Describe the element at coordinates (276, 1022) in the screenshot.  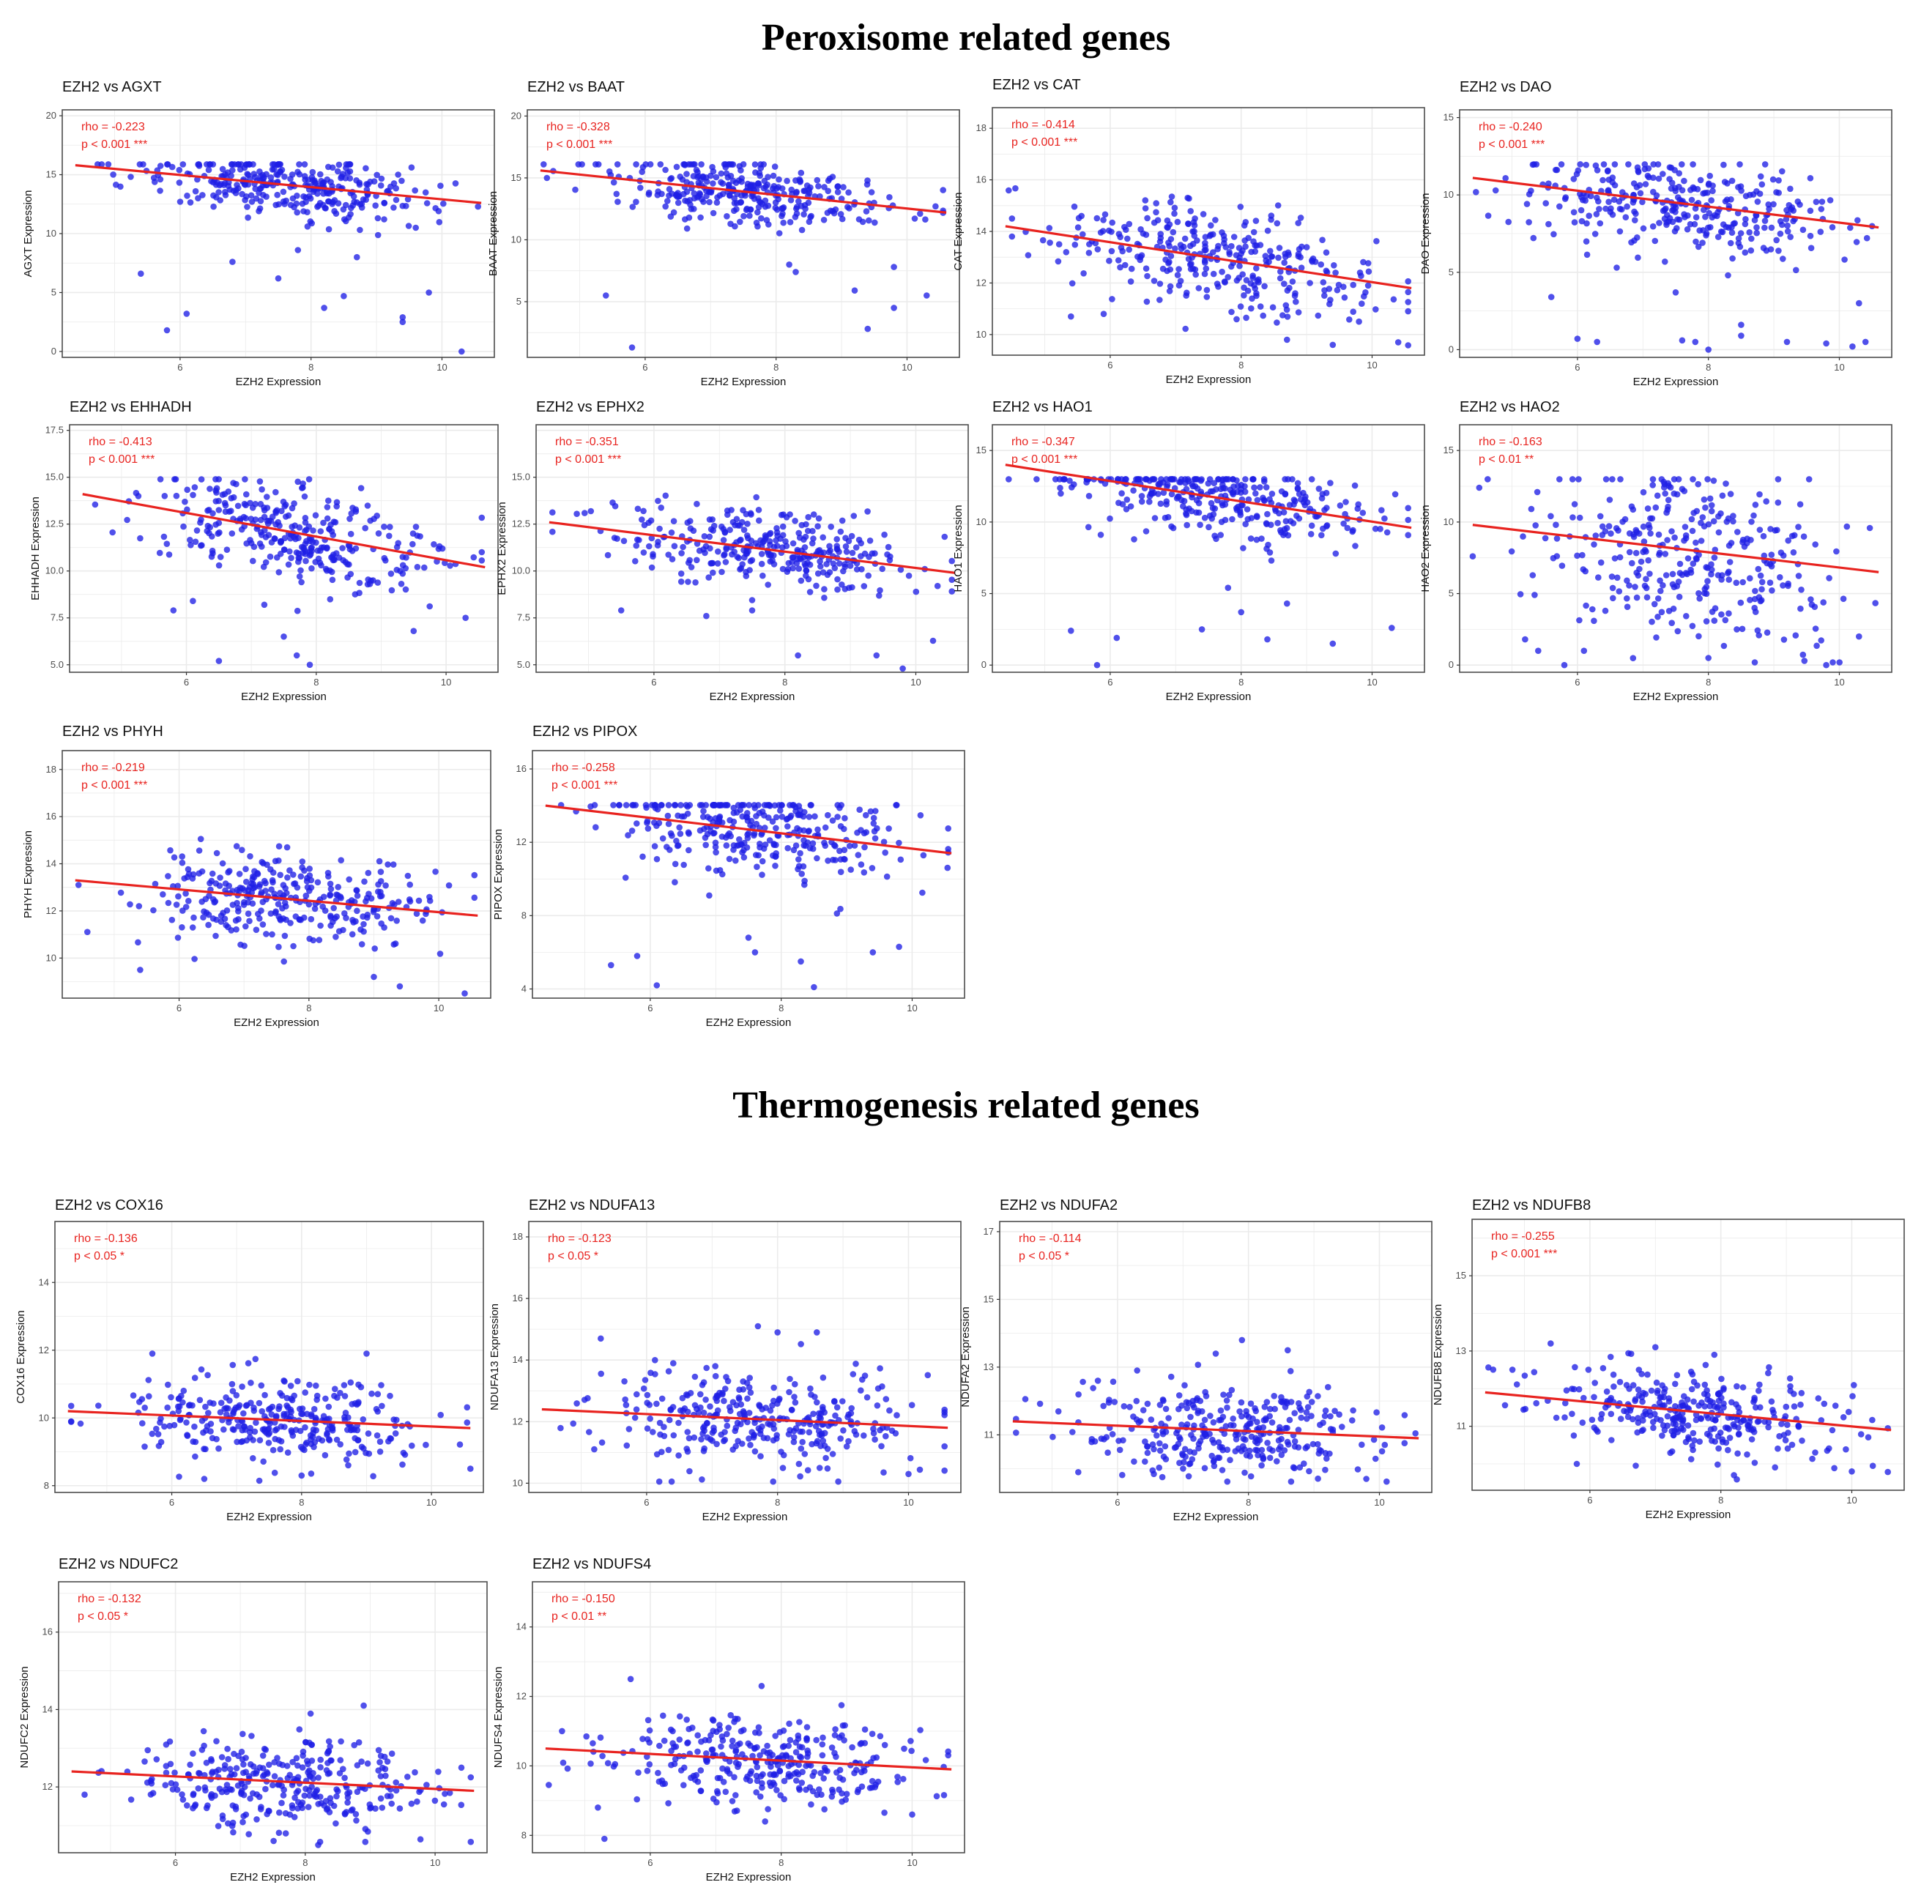
I see `x-axis-label: EZH2 Expression` at that location.